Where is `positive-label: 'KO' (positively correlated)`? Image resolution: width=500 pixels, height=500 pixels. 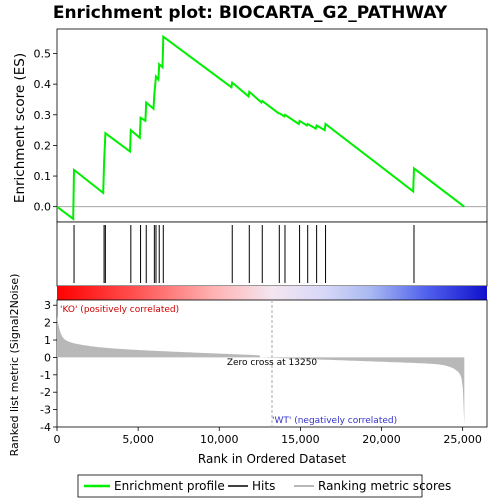 positive-label: 'KO' (positively correlated) is located at coordinates (119, 310).